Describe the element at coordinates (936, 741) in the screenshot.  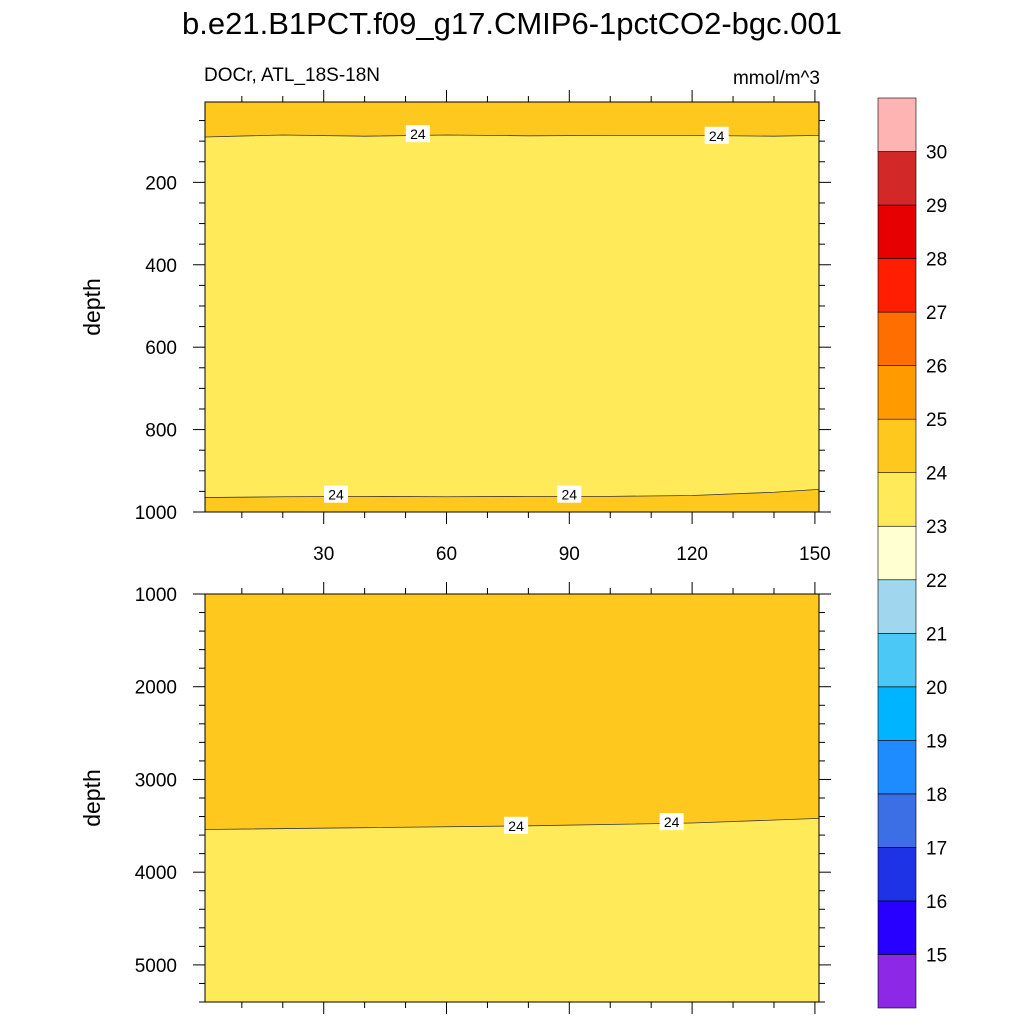
I see `colorbar-level-label: 19` at that location.